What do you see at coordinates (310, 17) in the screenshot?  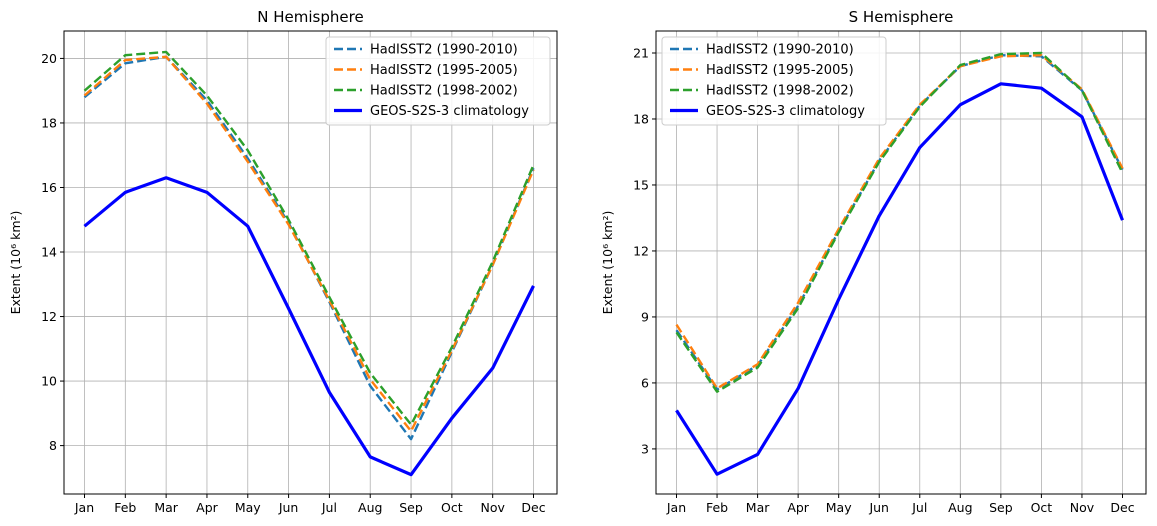 I see `chart-title: N Hemisphere` at bounding box center [310, 17].